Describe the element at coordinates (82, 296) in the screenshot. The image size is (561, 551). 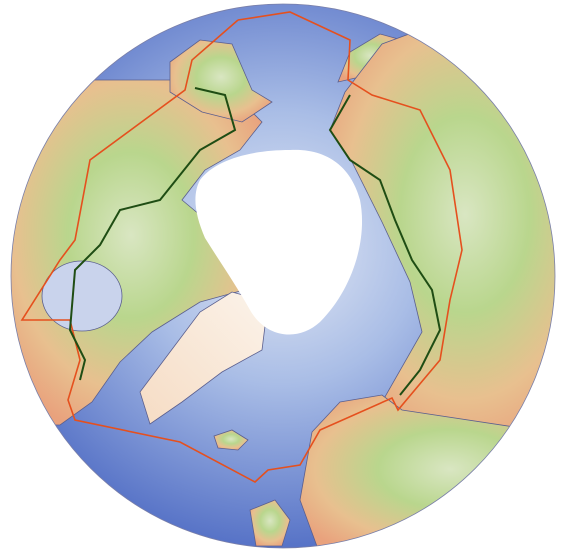
I see `hudson-bay` at that location.